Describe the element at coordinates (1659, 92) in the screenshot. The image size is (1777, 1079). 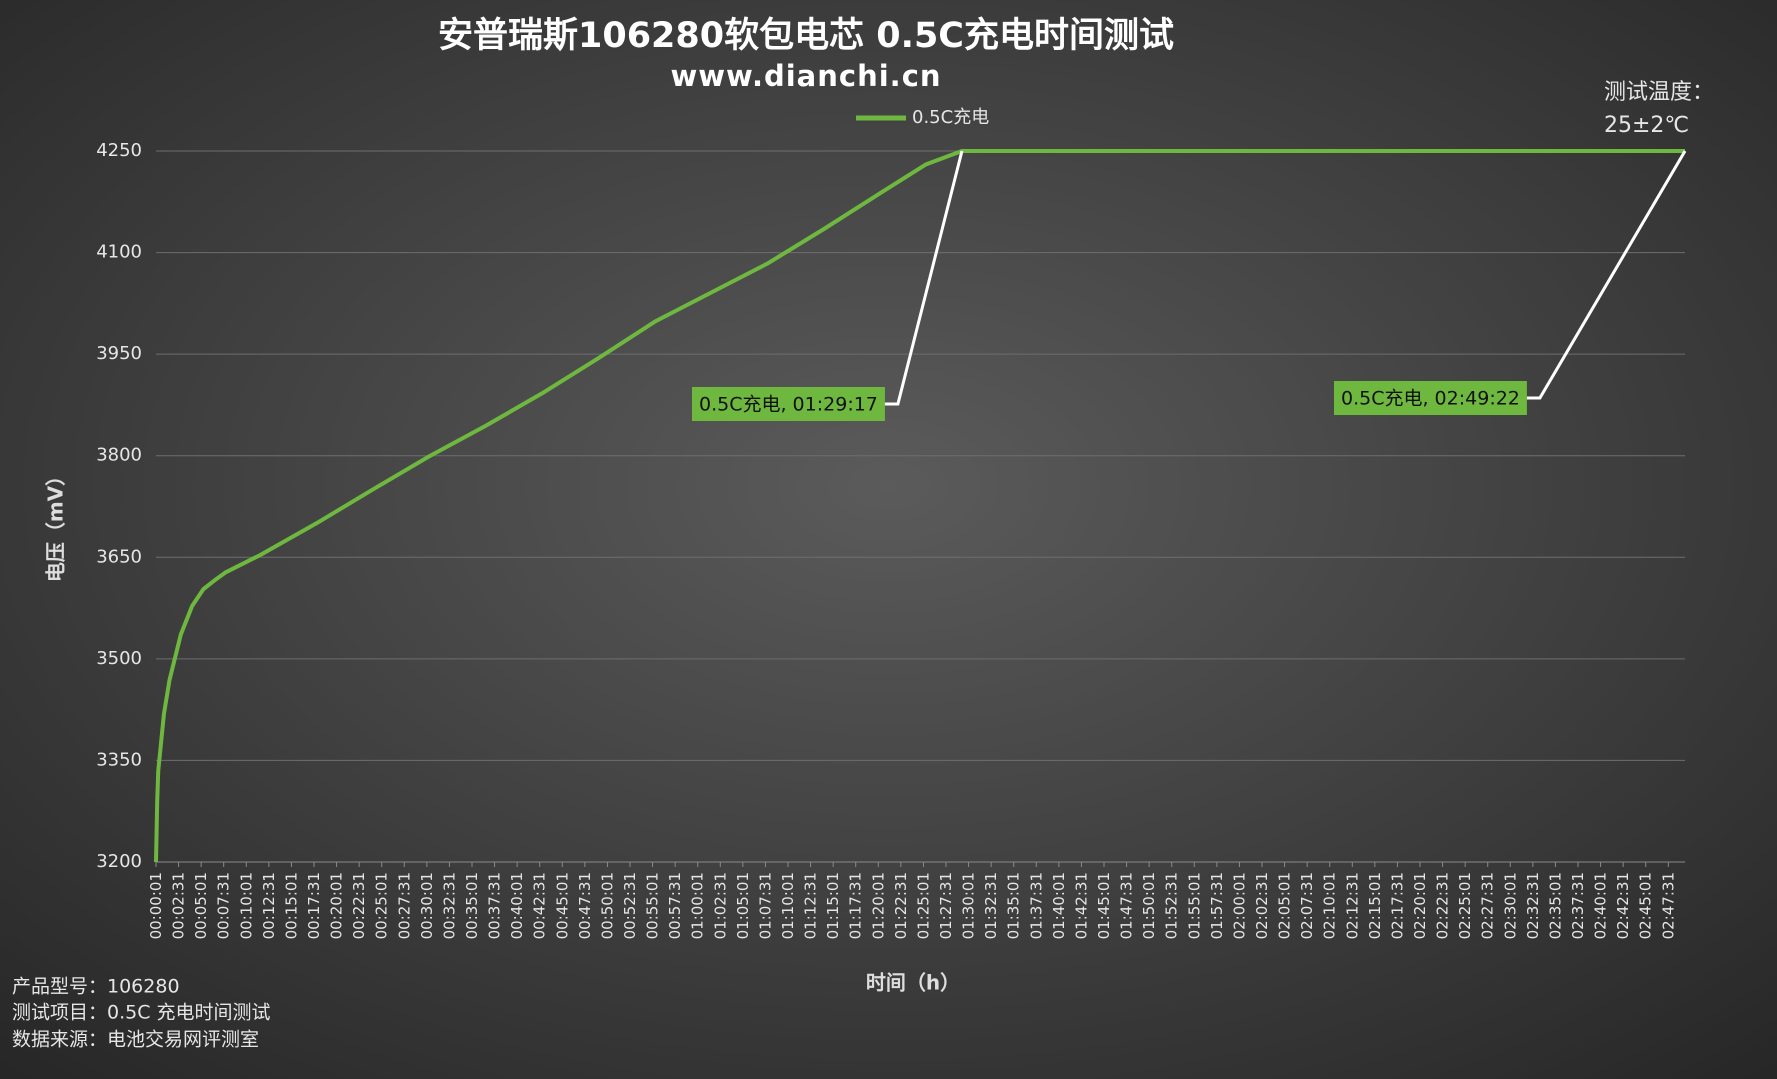
I see `note: 测试温度：` at that location.